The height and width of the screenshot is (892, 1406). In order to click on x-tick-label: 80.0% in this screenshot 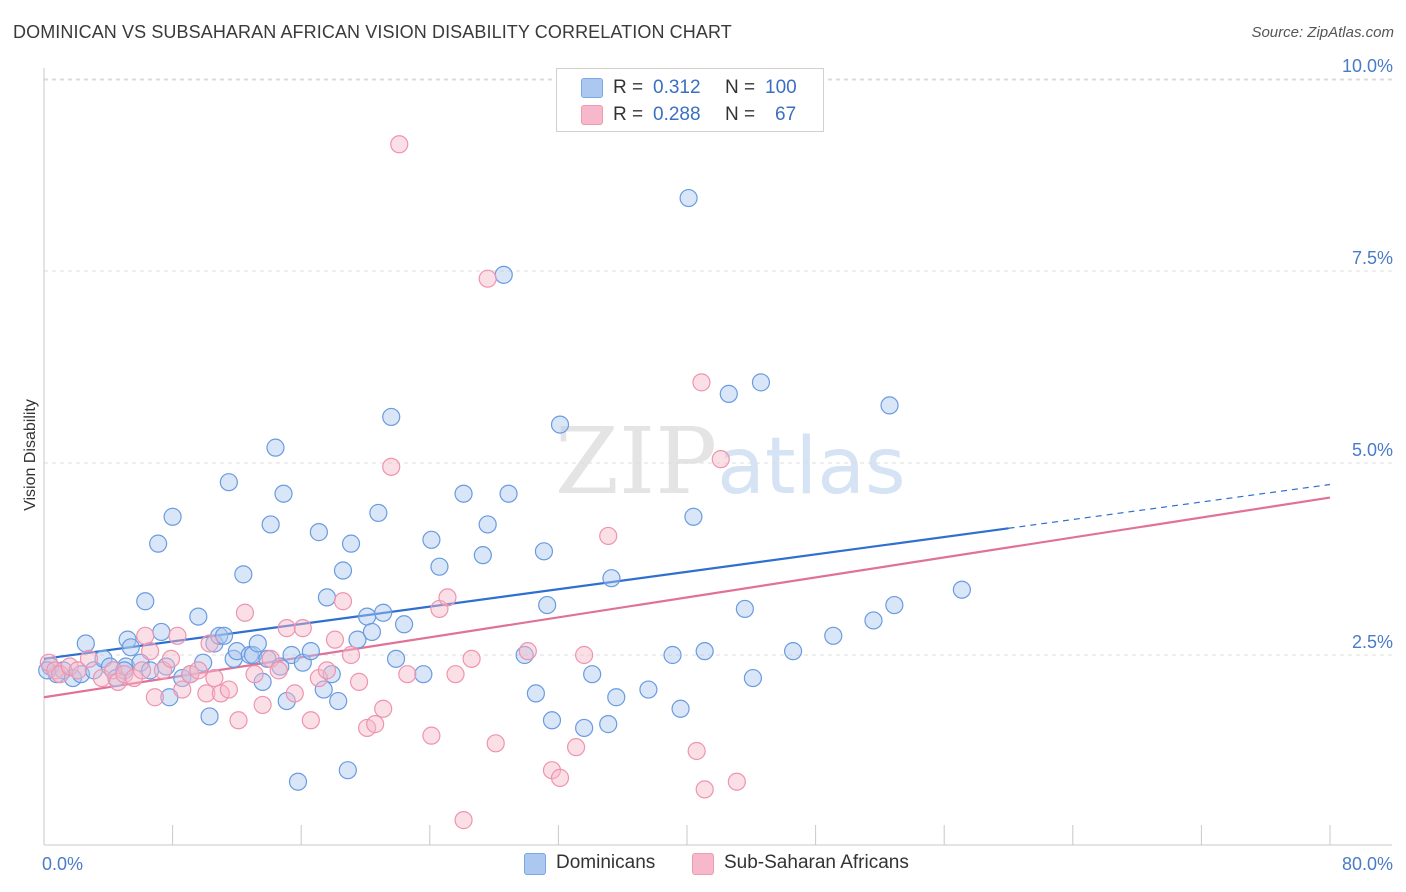, I will do `click(1367, 864)`.